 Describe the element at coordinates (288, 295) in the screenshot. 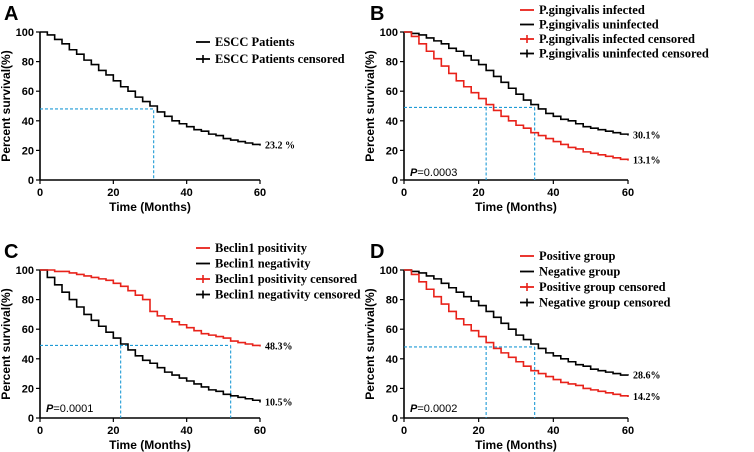

I see `legend-entry: Beclin1 negativity censored` at that location.